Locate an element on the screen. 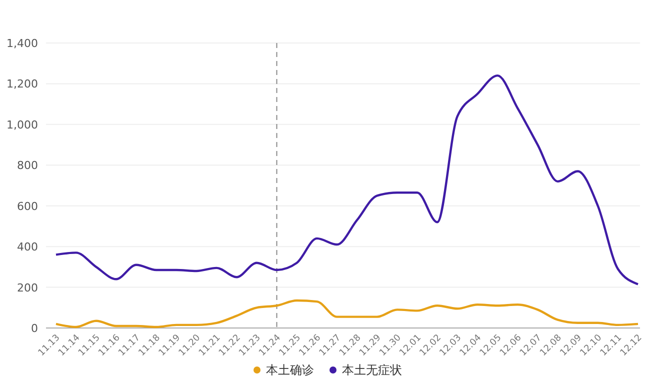  legend-label: 本土确诊 is located at coordinates (290, 370).